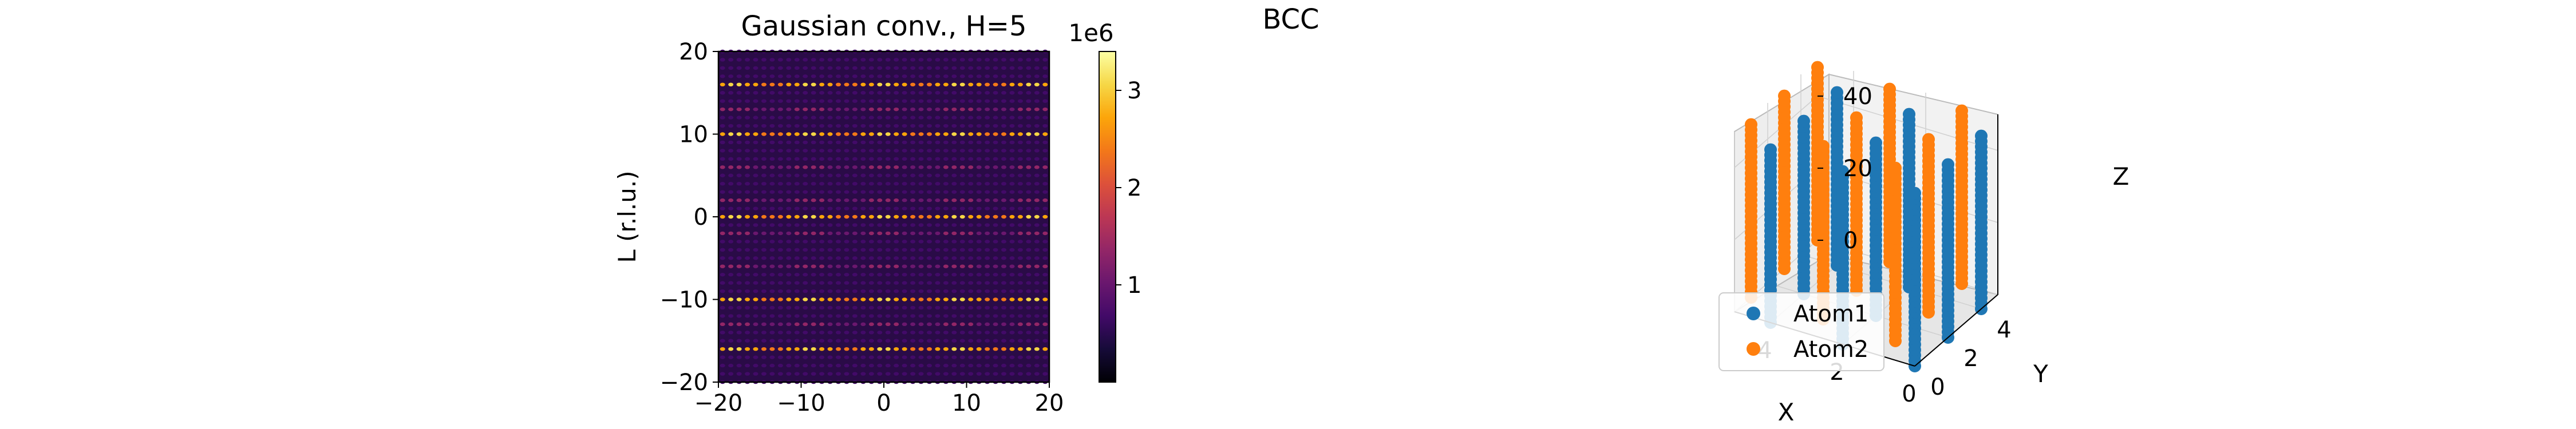  Describe the element at coordinates (1956, 330) in the screenshot. I see `scatter3d-y-axis-line` at that location.